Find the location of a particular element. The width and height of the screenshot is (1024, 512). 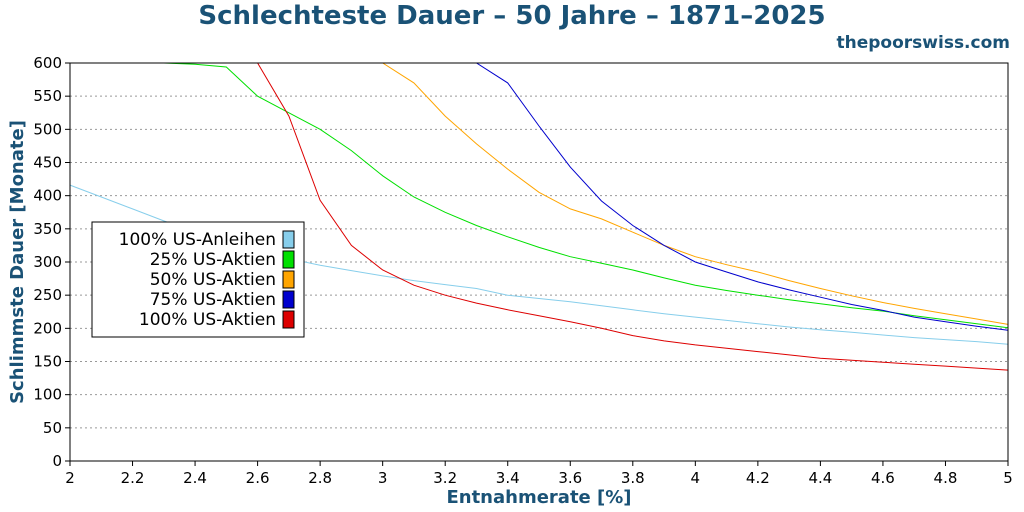

legend-label: 100% US-Anleihen is located at coordinates (197, 240).